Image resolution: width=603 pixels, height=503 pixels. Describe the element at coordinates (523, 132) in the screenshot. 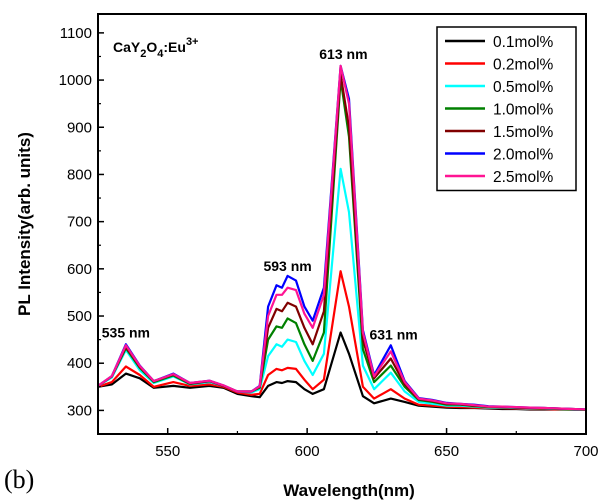

I see `legend-label: 1.5mol%` at that location.